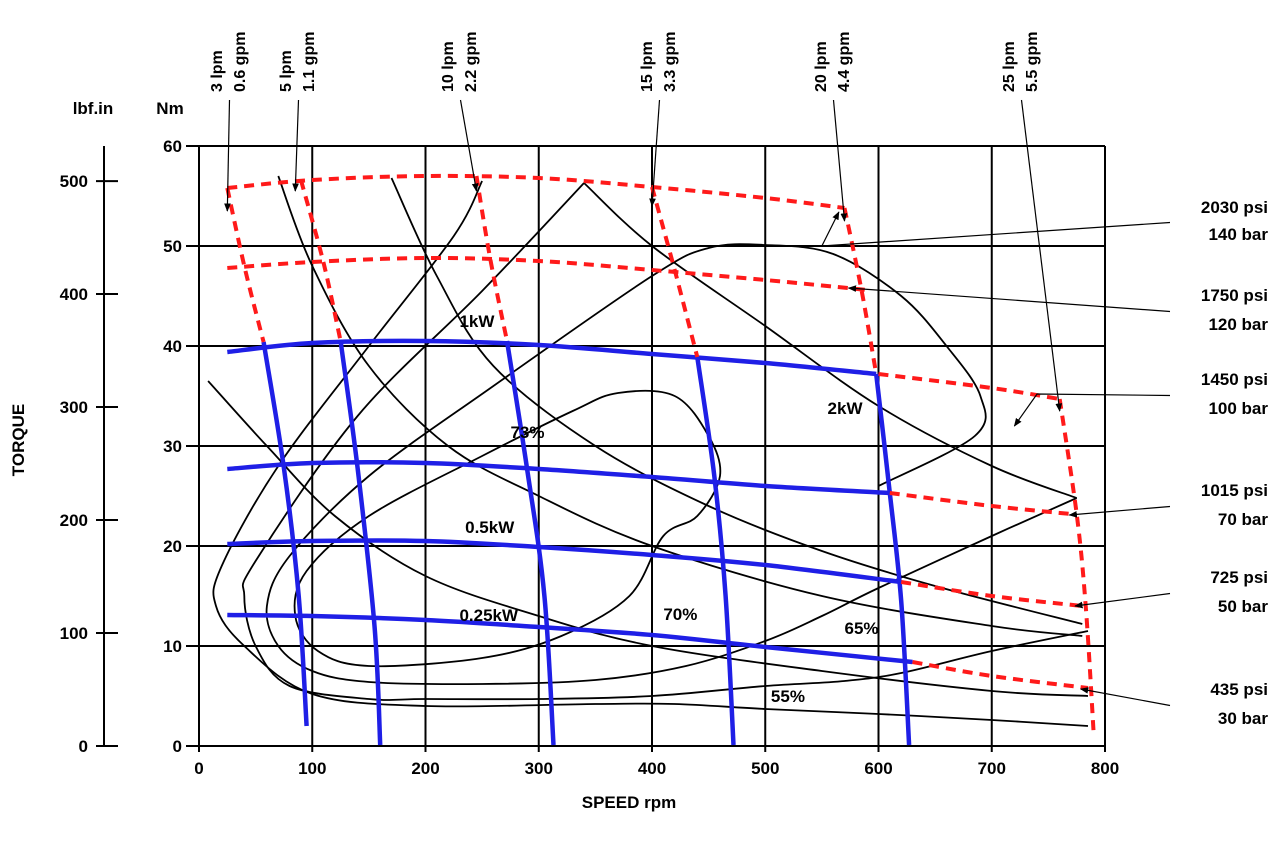 This screenshot has width=1278, height=843. I want to click on curve-label: 65%, so click(862, 628).